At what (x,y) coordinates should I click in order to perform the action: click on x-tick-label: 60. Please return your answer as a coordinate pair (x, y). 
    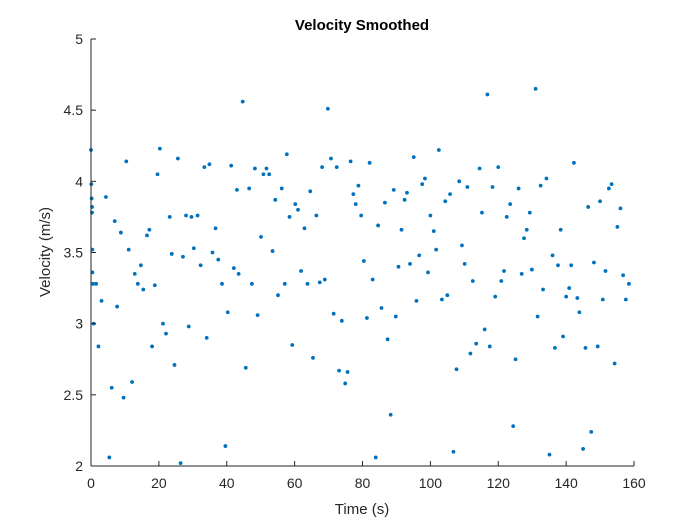
    Looking at the image, I should click on (295, 483).